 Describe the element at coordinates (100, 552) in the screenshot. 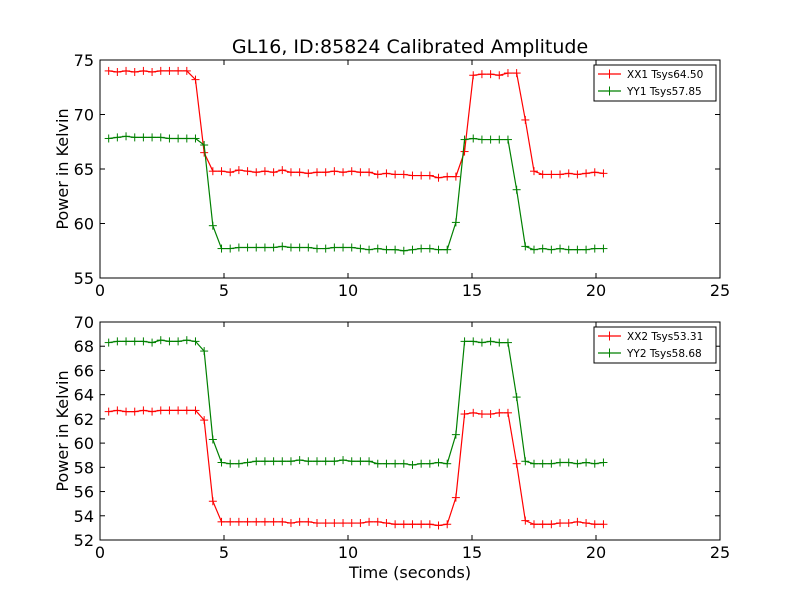

I see `bottom-x-tick-label: 0` at that location.